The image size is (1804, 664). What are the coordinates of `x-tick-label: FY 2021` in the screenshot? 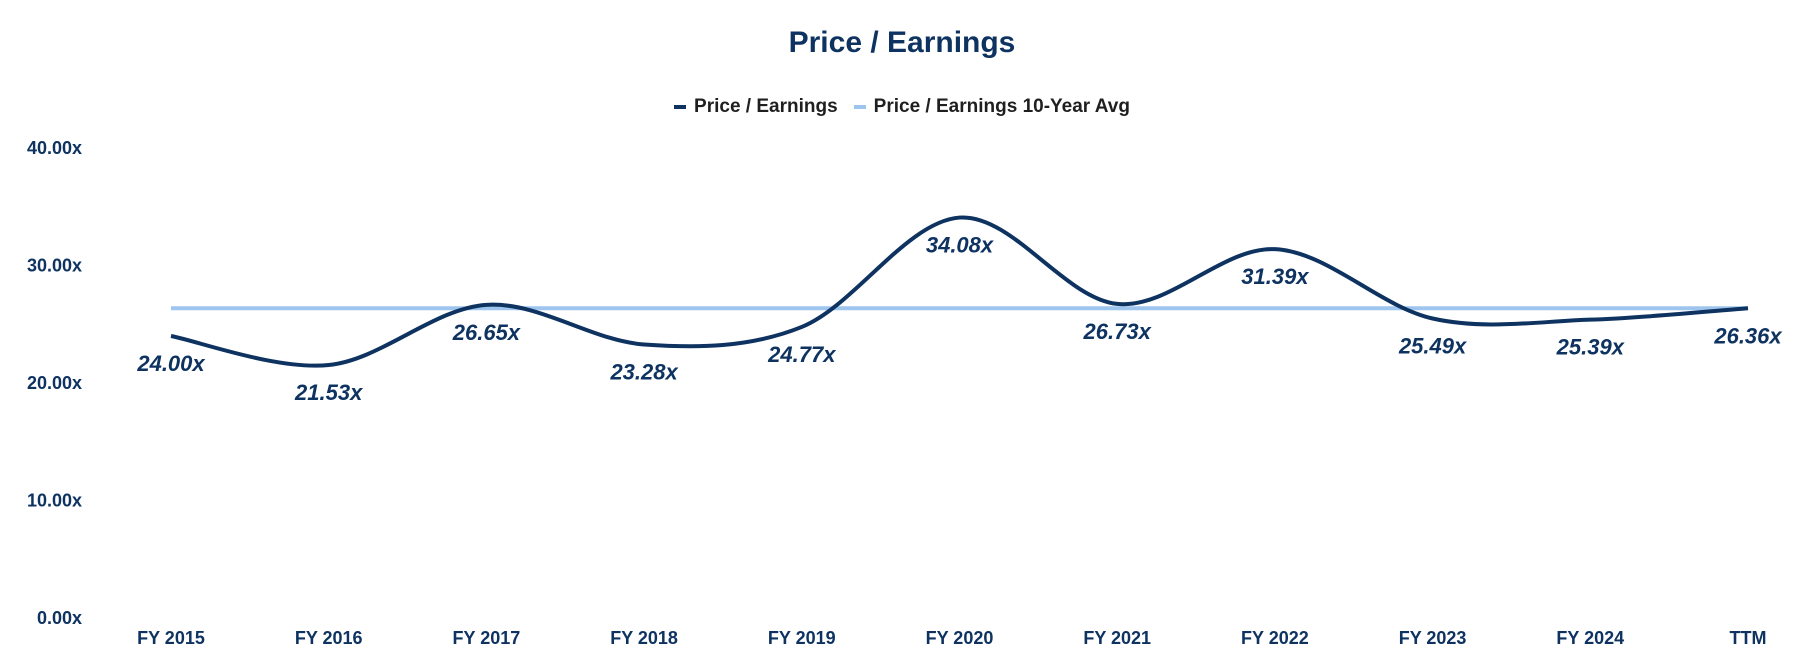 It's located at (1117, 638).